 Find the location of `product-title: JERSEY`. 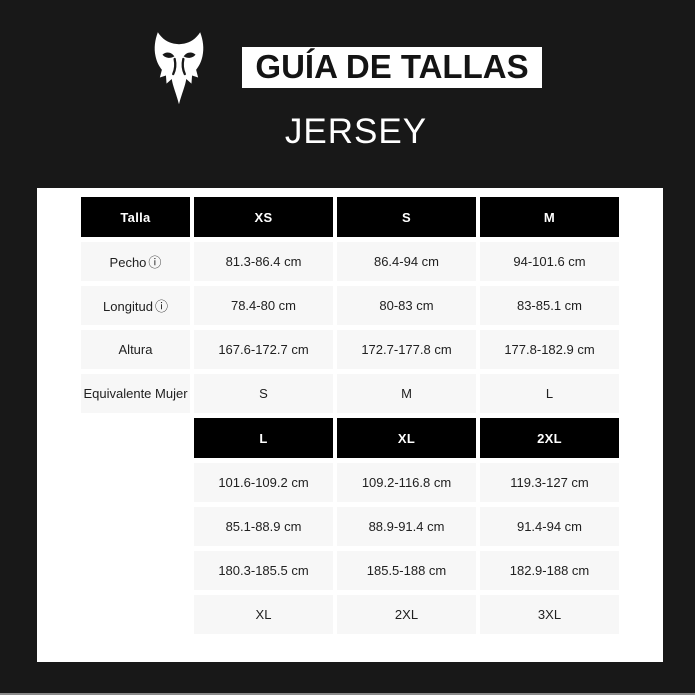

product-title: JERSEY is located at coordinates (356, 131).